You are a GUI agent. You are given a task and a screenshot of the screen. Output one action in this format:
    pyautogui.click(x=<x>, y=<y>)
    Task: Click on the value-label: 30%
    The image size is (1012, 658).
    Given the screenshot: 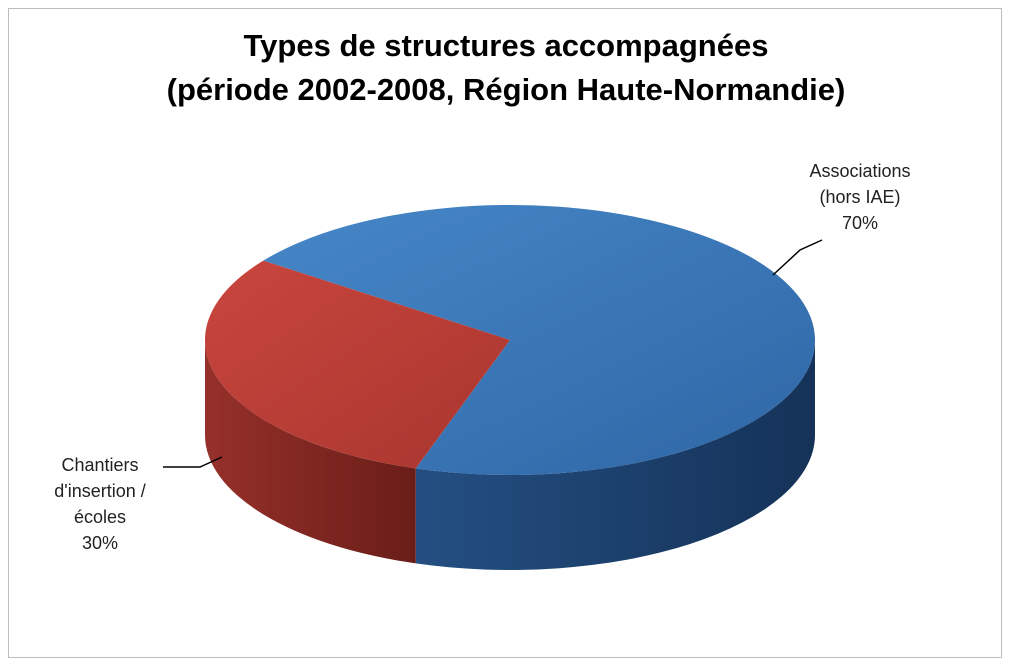 What is the action you would take?
    pyautogui.click(x=100, y=543)
    